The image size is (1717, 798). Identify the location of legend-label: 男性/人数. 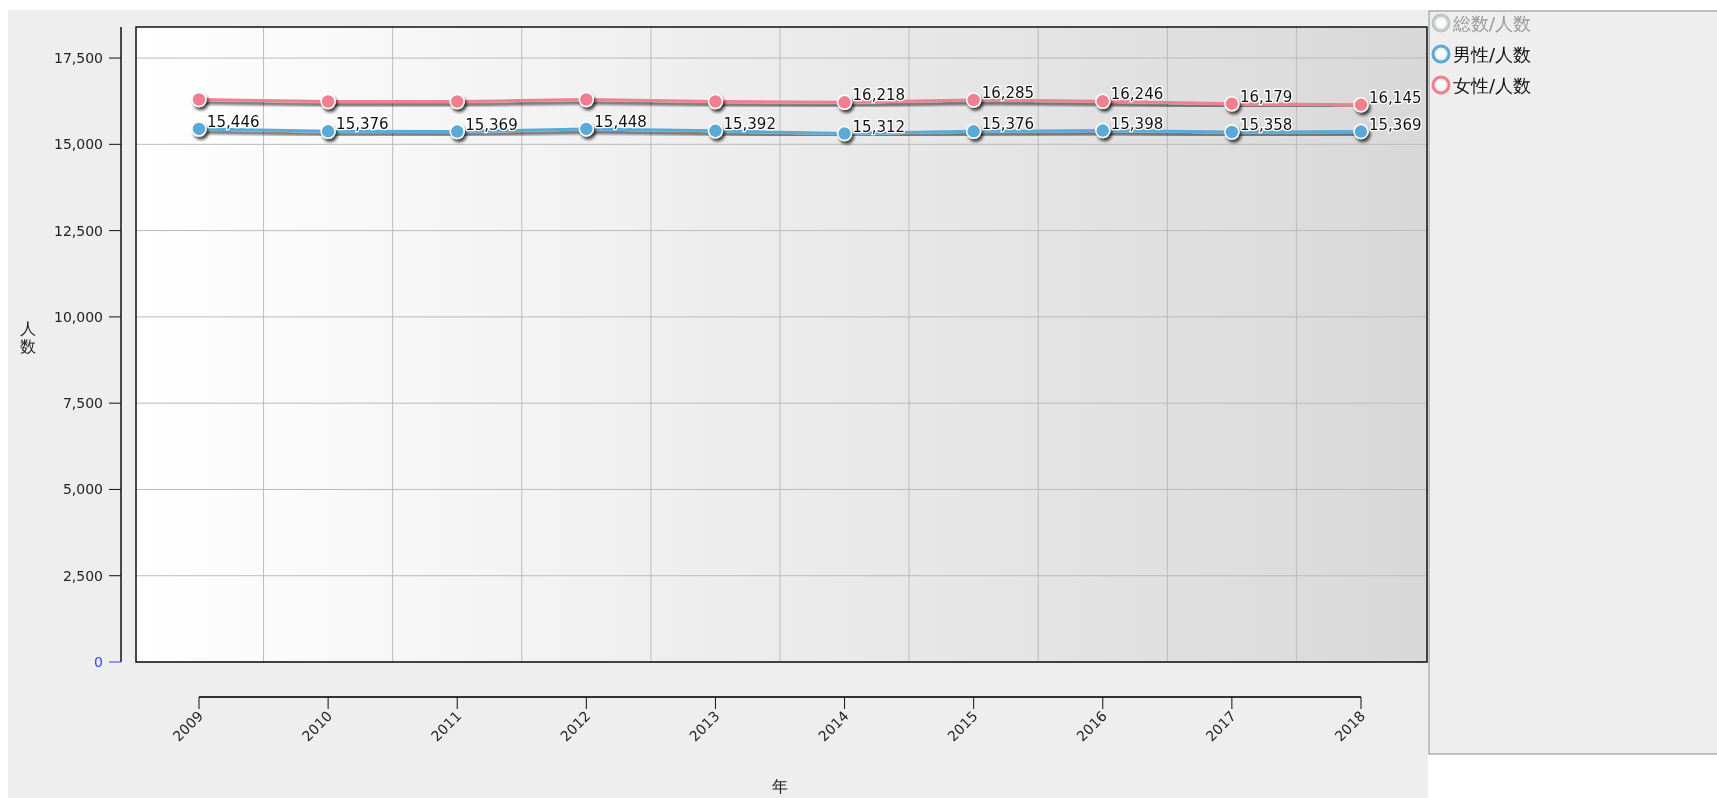
(1492, 54).